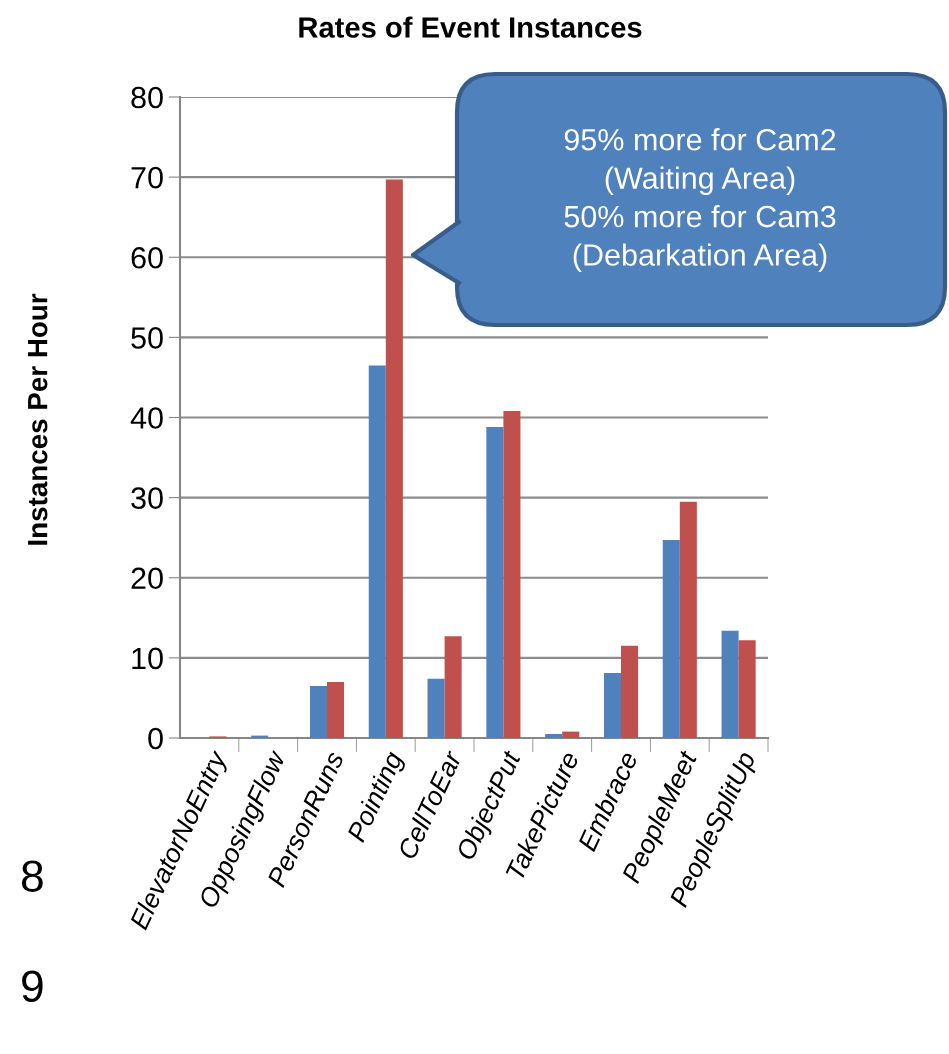 The height and width of the screenshot is (1054, 949). Describe the element at coordinates (32, 876) in the screenshot. I see `text: 8` at that location.